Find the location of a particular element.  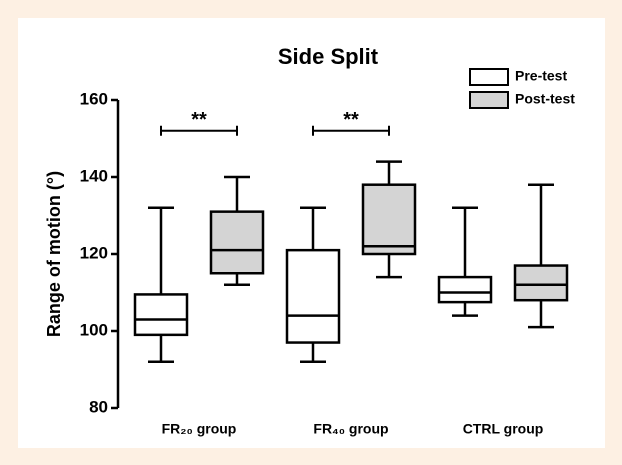

x-tick-label: FR₂₀ group is located at coordinates (199, 429).